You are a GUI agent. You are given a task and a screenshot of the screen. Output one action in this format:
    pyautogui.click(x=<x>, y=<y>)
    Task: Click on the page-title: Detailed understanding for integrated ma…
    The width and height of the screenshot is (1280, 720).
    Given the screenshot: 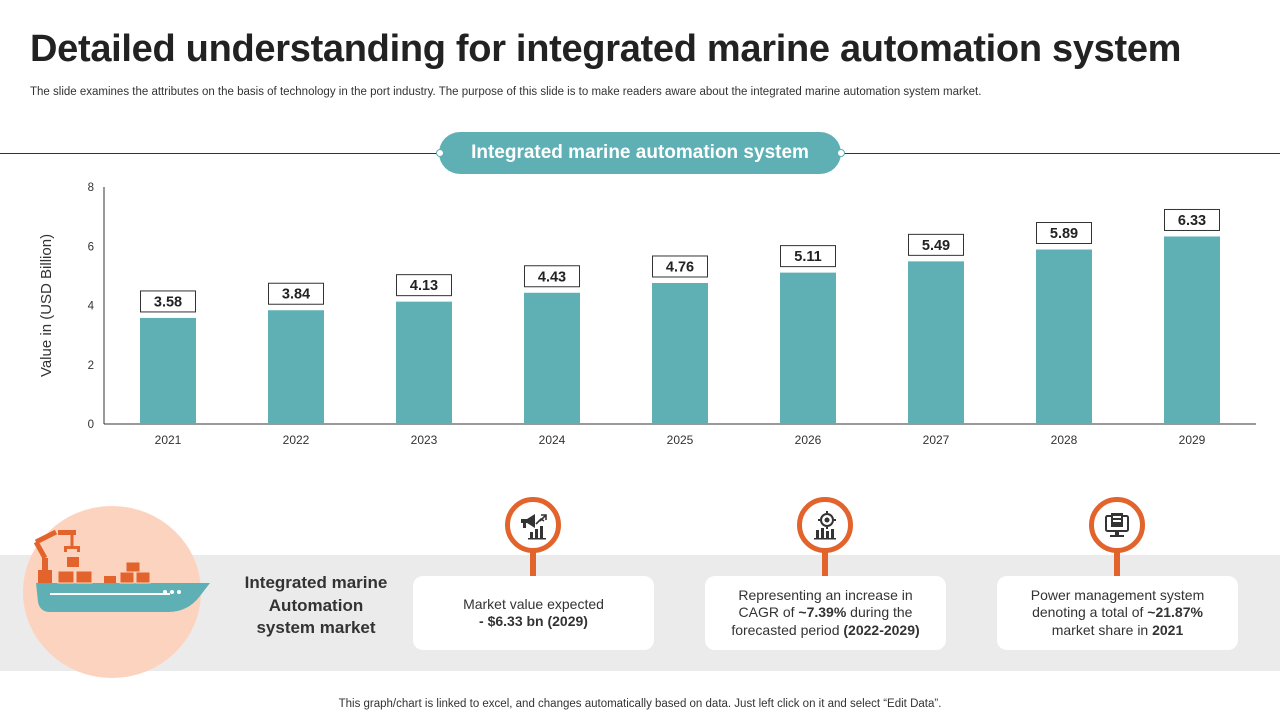 What is the action you would take?
    pyautogui.click(x=606, y=49)
    